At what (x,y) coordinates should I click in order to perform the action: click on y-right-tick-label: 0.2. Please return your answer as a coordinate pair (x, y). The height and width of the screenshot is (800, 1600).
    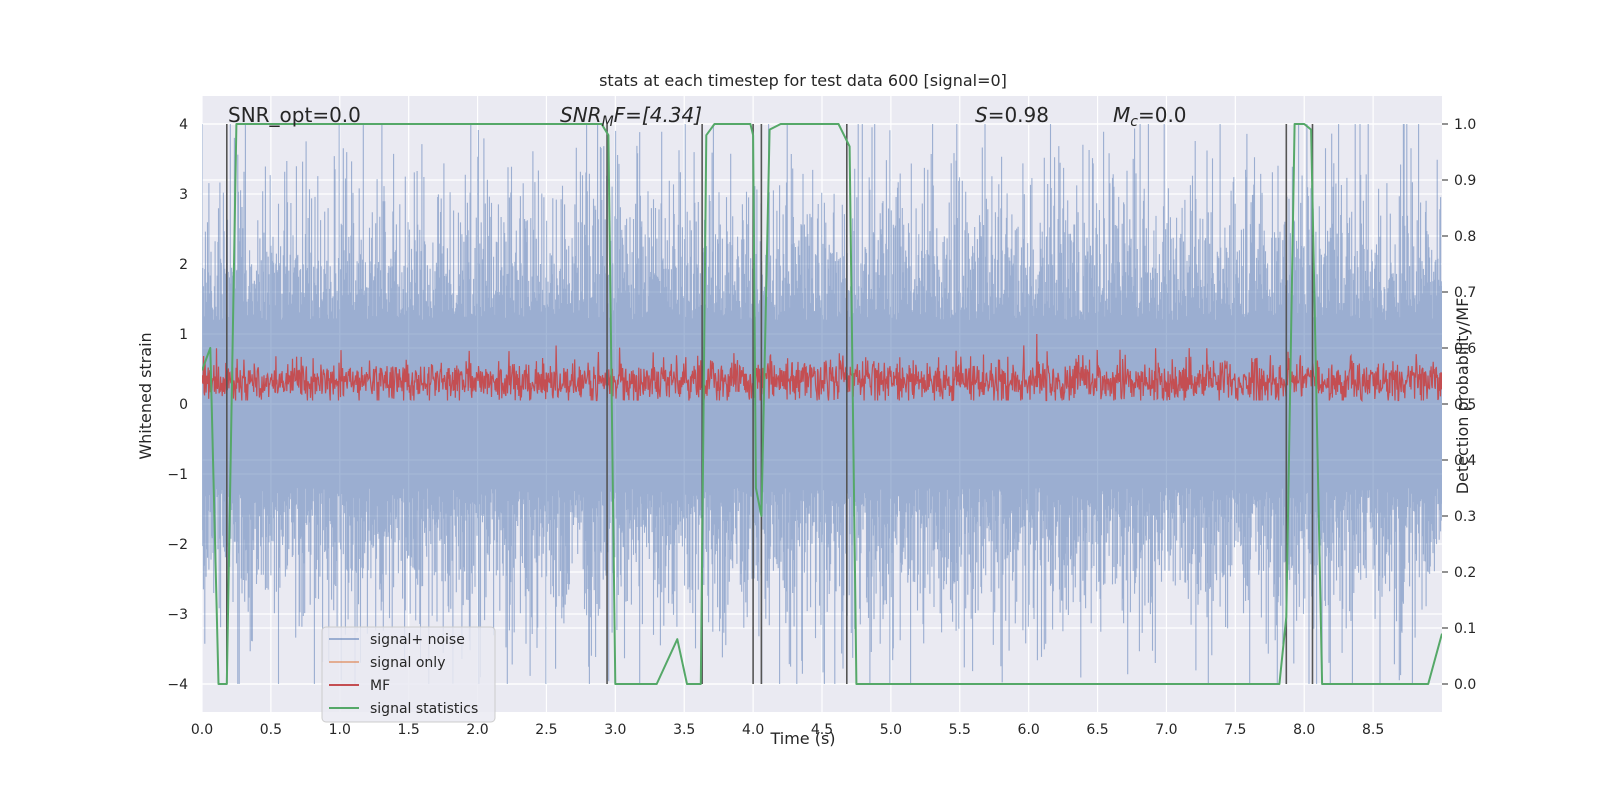
    Looking at the image, I should click on (1465, 573).